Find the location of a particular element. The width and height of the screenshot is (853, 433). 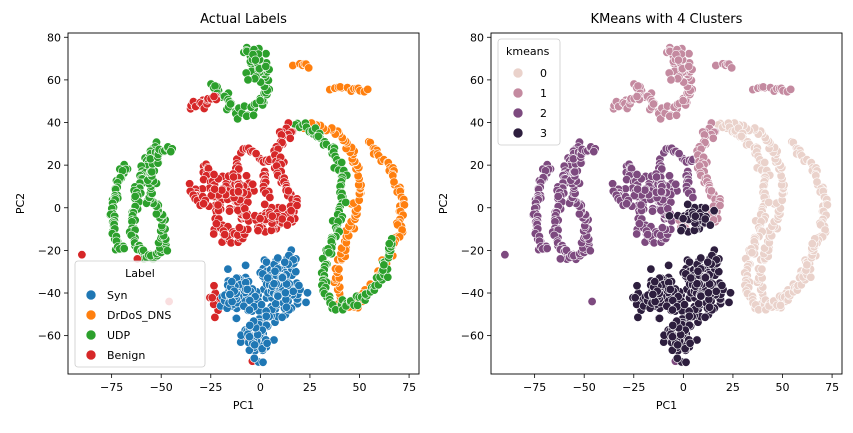

x-tick-label: 75 is located at coordinates (409, 387).